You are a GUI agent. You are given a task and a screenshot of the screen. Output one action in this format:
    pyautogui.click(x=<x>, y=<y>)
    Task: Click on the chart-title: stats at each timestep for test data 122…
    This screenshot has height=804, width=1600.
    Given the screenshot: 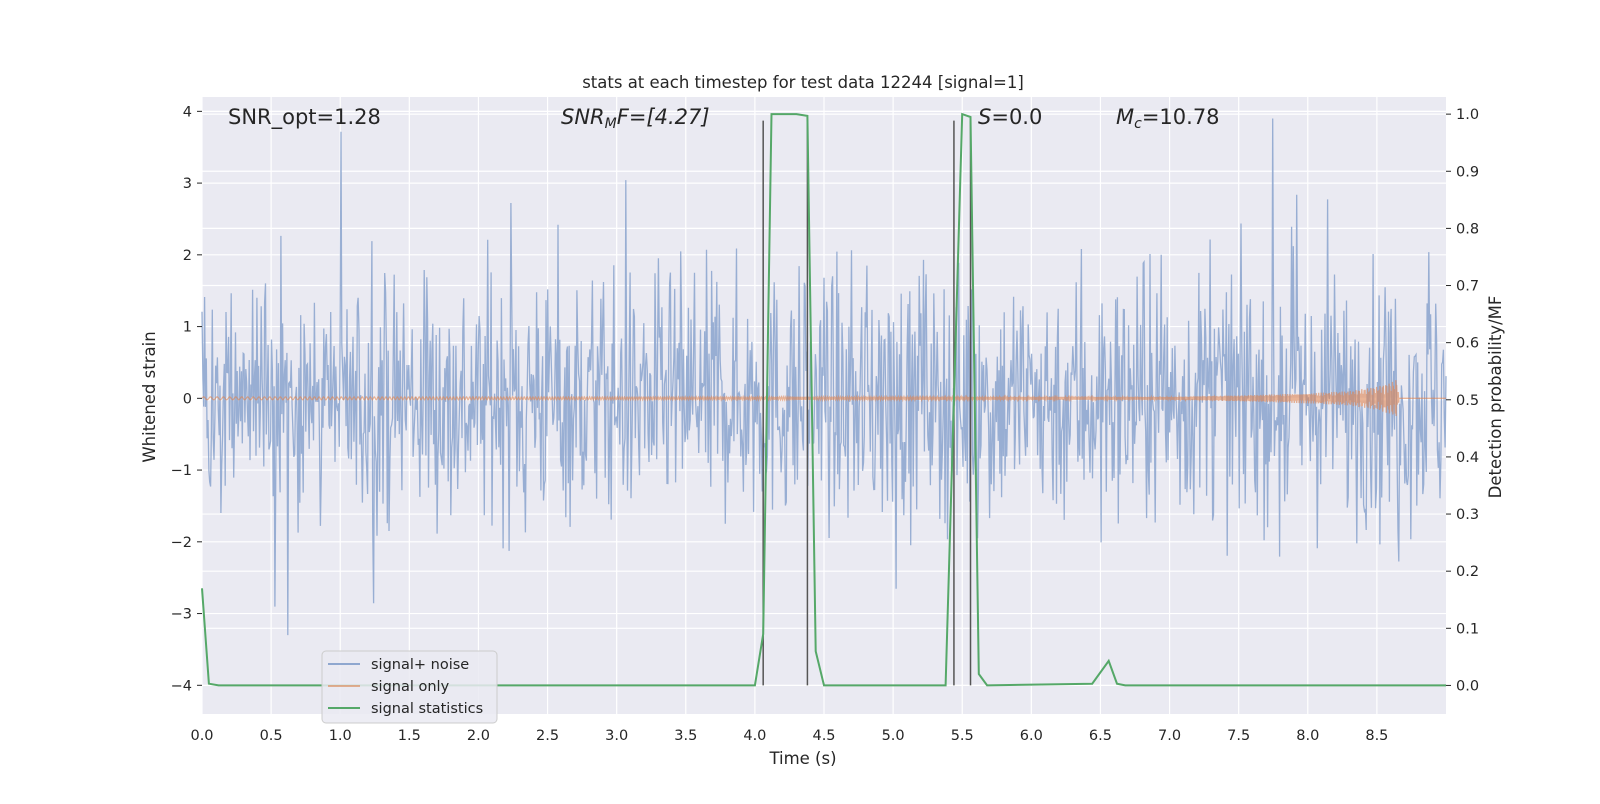 What is the action you would take?
    pyautogui.click(x=803, y=82)
    